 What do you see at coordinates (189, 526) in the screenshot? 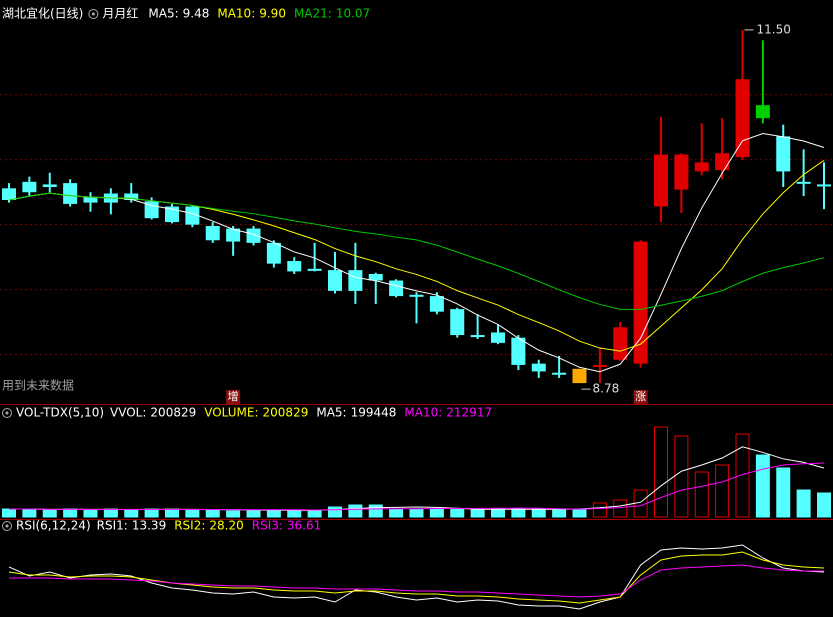
I see `legend-label: RSI2:` at bounding box center [189, 526].